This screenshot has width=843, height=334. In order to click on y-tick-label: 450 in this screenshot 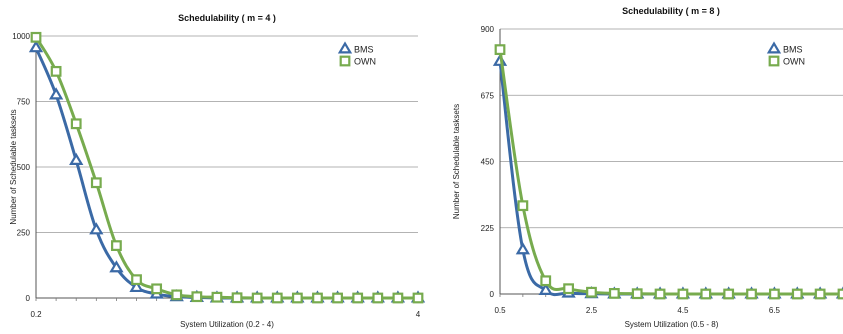, I will do `click(488, 162)`.